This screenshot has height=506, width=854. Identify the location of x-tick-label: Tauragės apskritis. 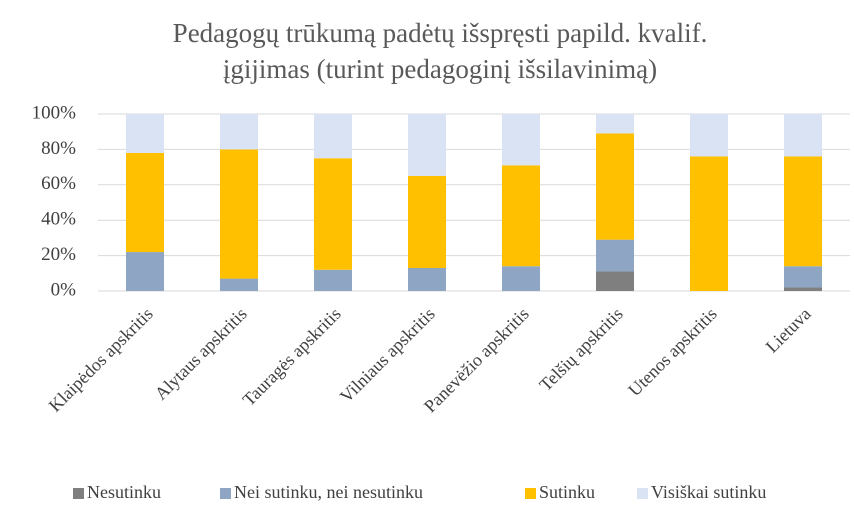
(292, 357).